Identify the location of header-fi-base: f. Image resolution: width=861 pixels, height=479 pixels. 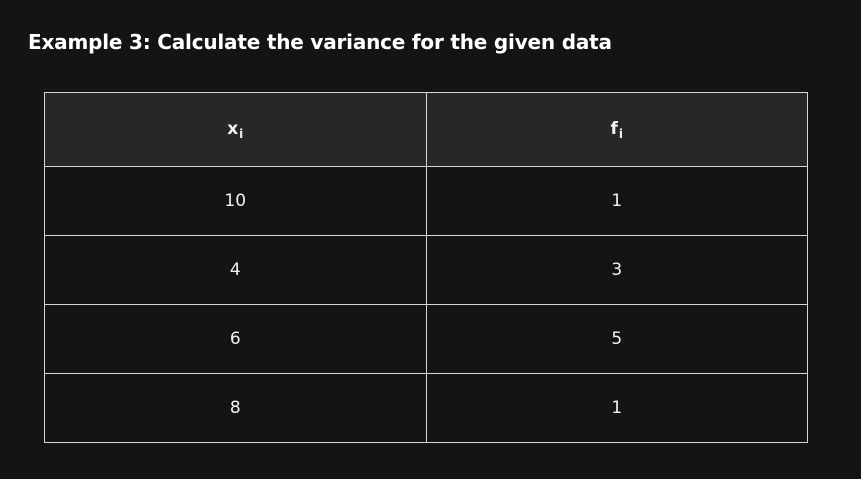
(614, 128).